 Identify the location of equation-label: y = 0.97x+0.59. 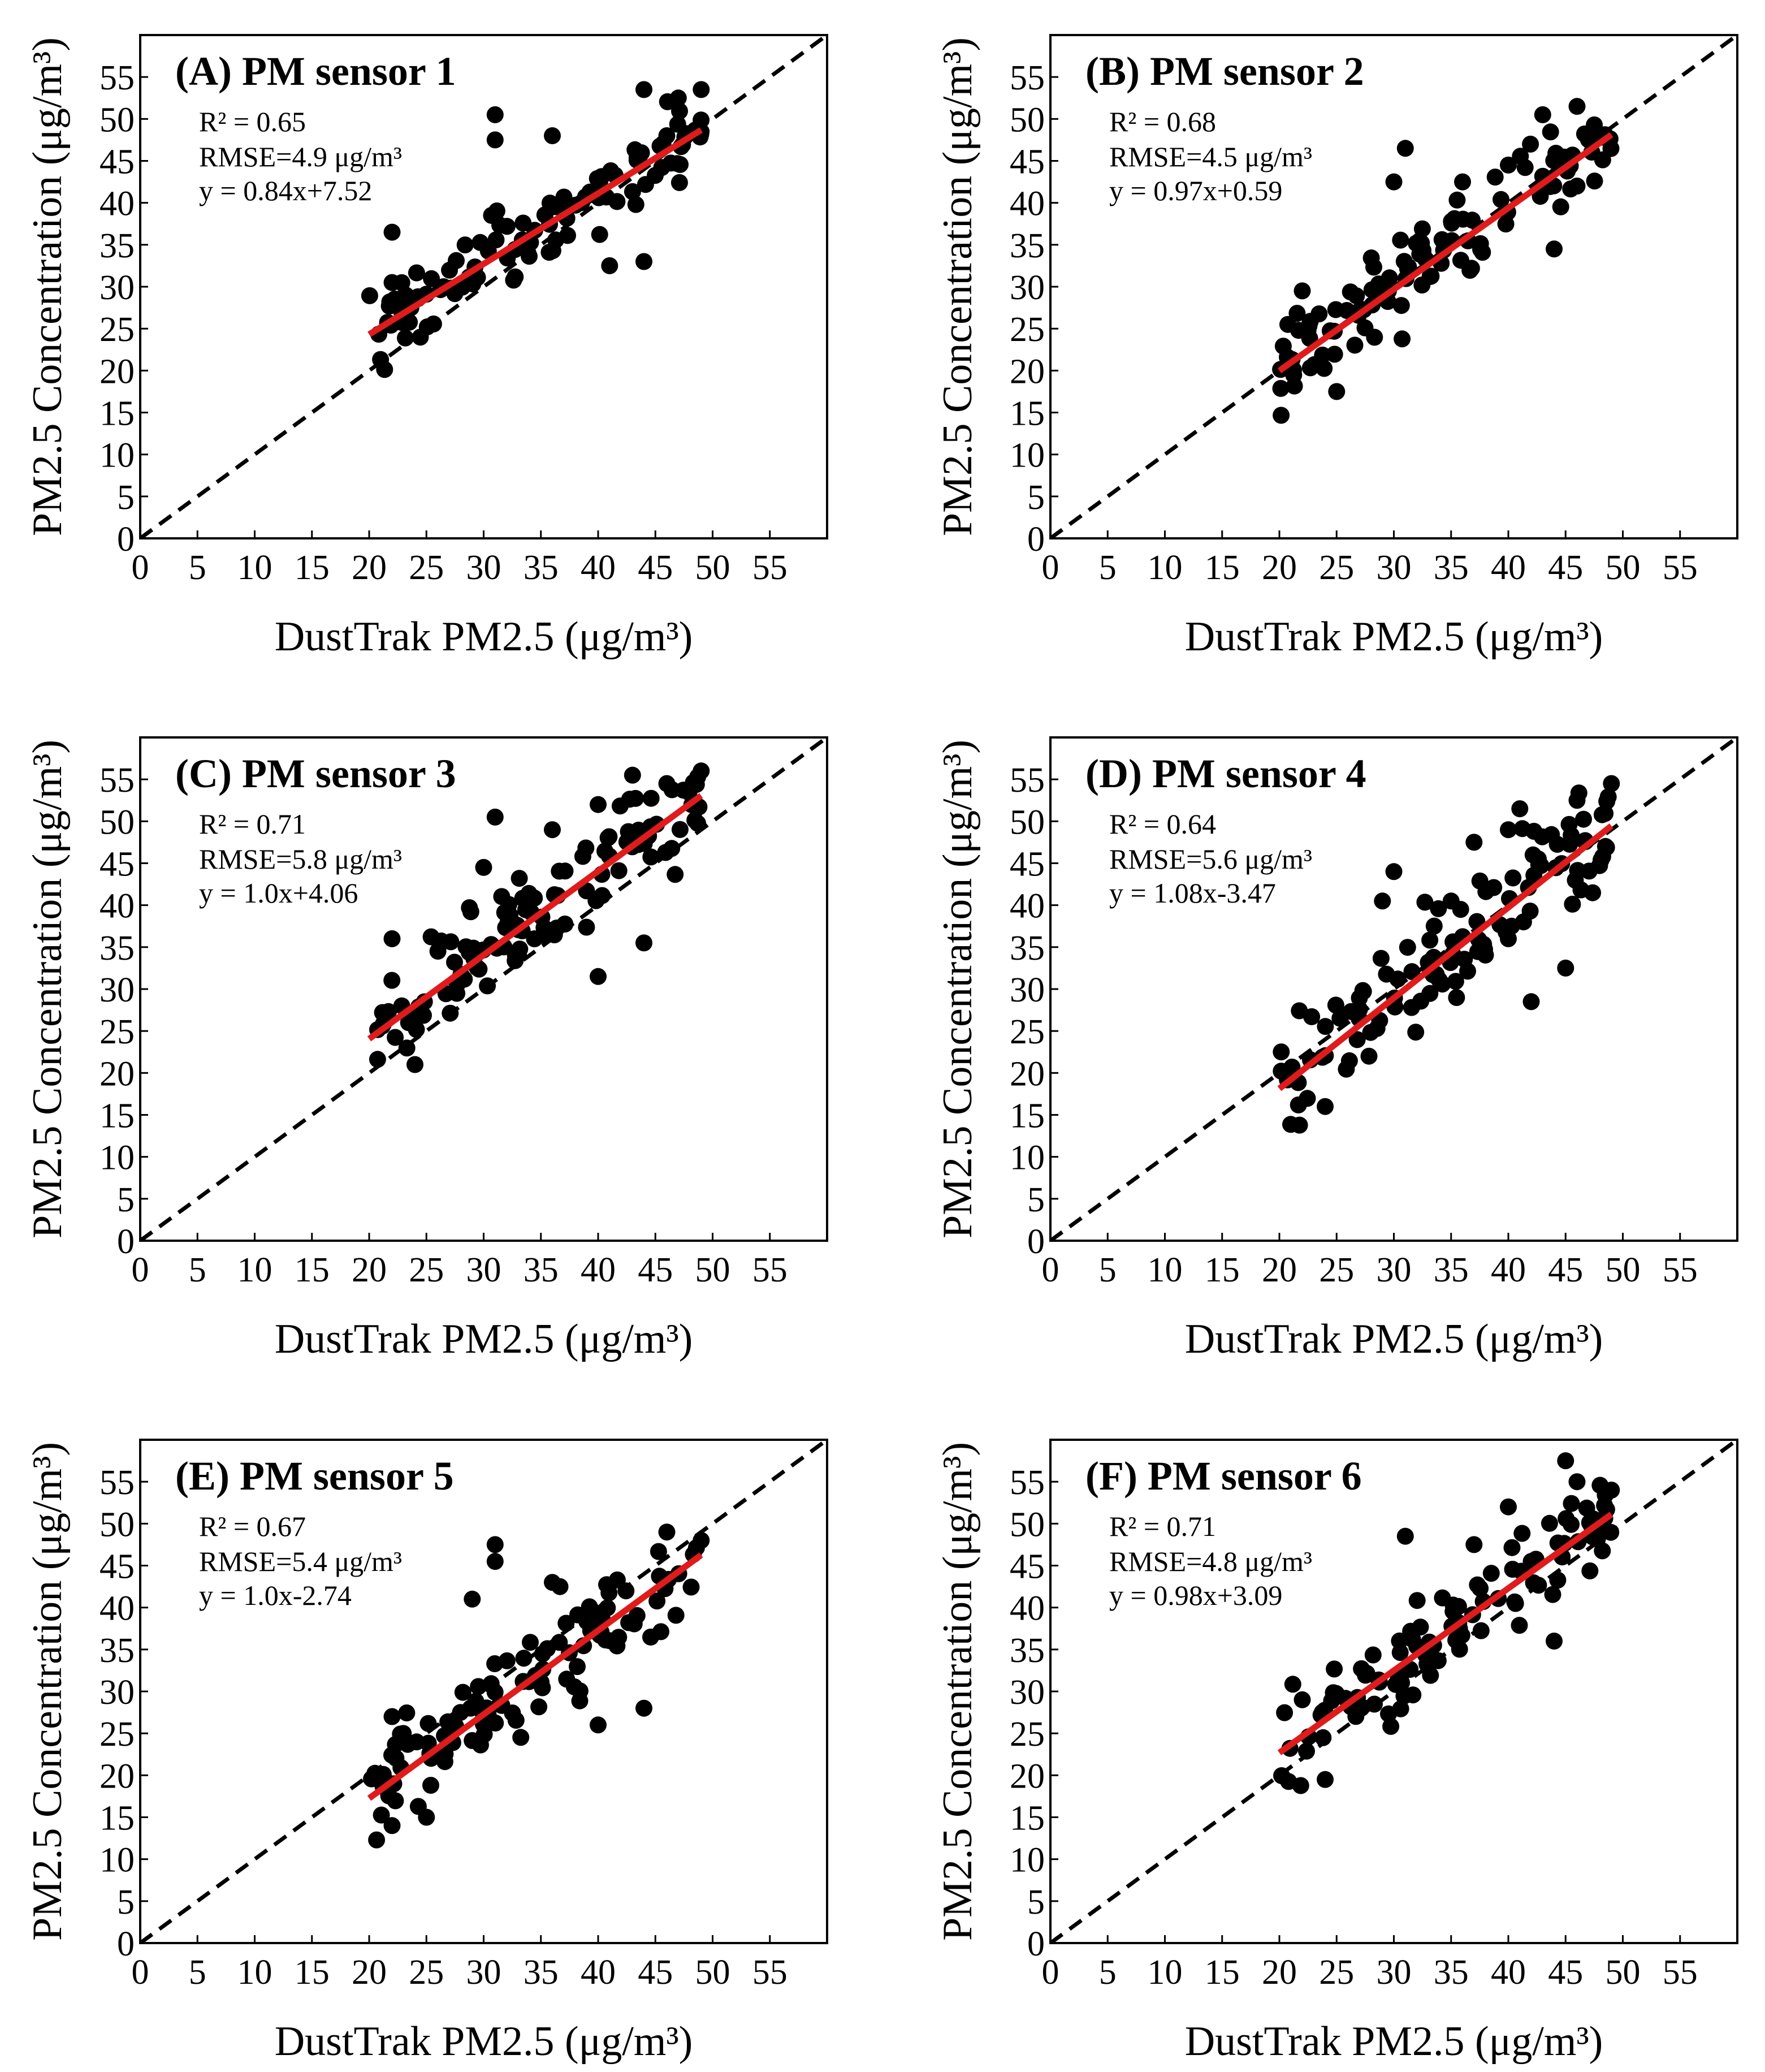
(1195, 190).